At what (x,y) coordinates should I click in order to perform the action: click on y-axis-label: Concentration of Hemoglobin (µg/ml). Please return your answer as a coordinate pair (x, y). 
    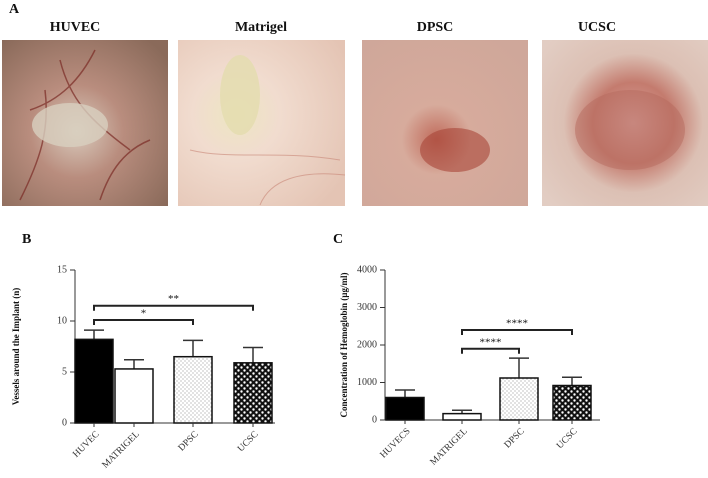
    Looking at the image, I should click on (344, 345).